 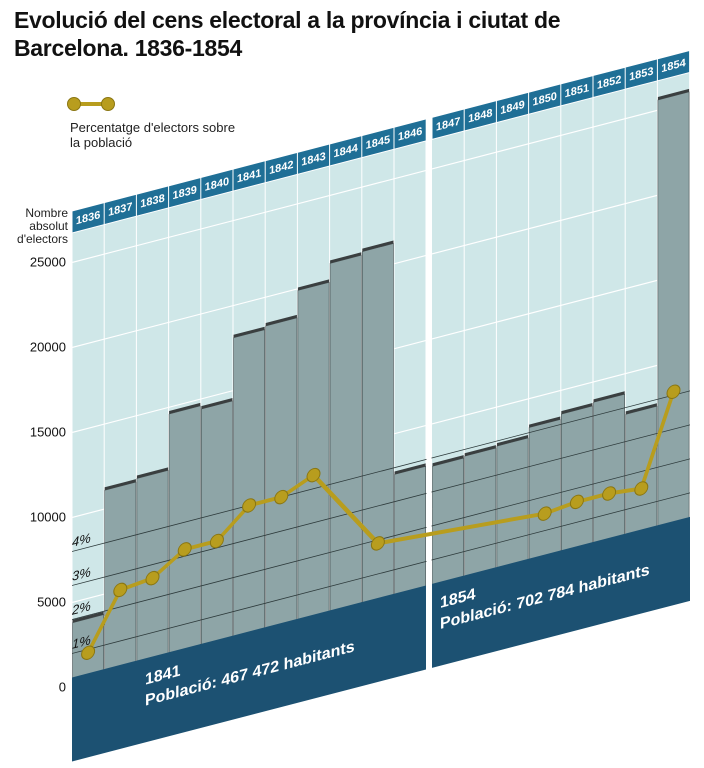 What do you see at coordinates (48, 431) in the screenshot?
I see `y-tick-label: 15000` at bounding box center [48, 431].